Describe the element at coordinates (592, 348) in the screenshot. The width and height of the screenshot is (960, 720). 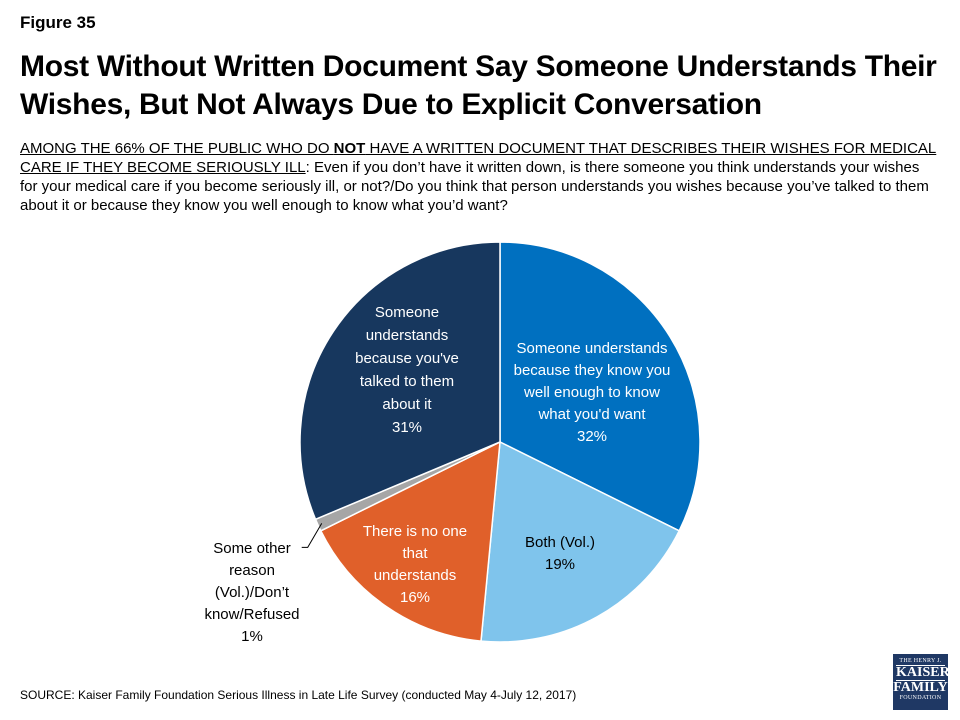
I see `slice-label-line: Someone understands` at that location.